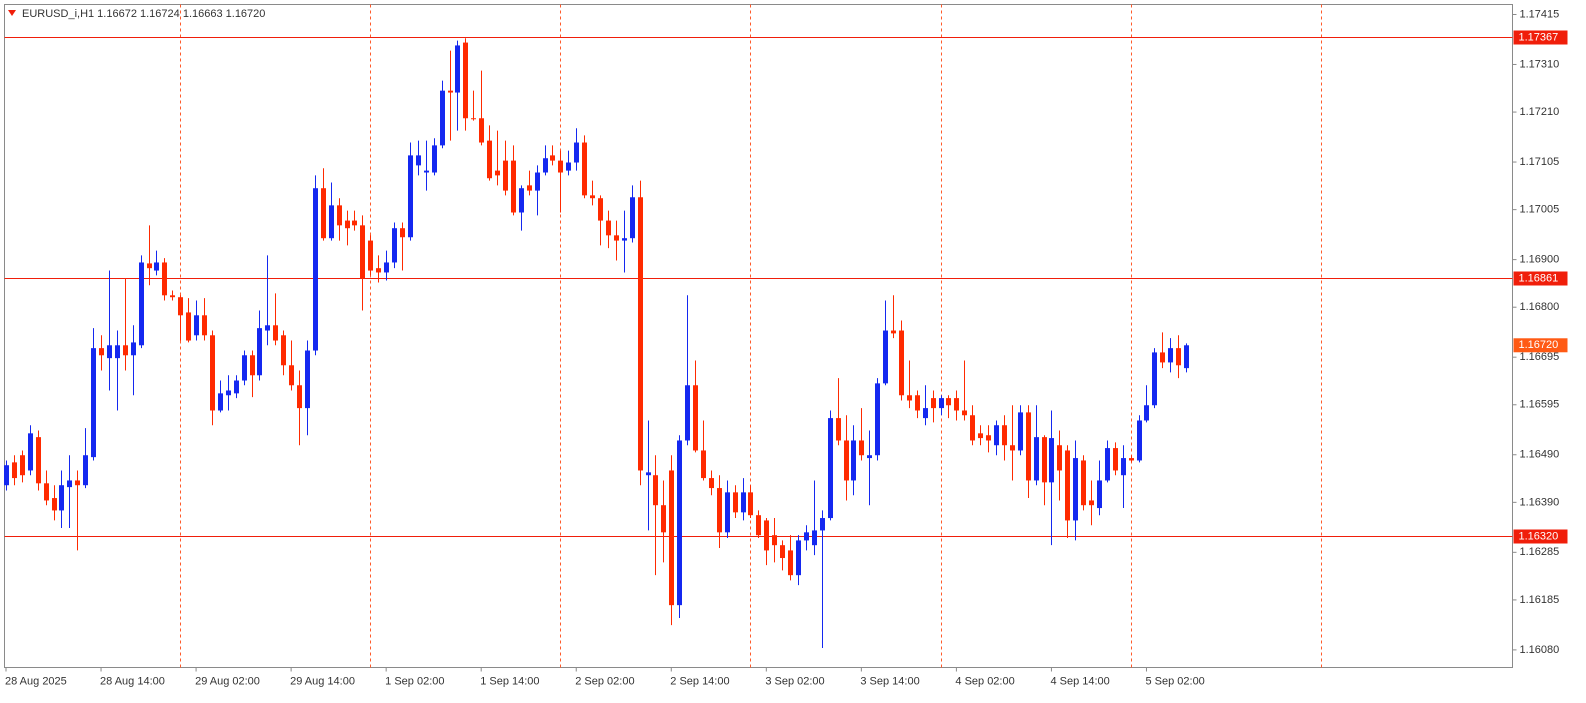 The width and height of the screenshot is (1586, 703). I want to click on x-tick-label: 3 Sep 02:00, so click(794, 681).